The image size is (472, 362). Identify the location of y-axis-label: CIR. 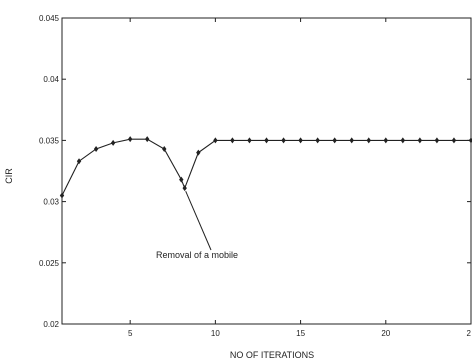
(9, 176).